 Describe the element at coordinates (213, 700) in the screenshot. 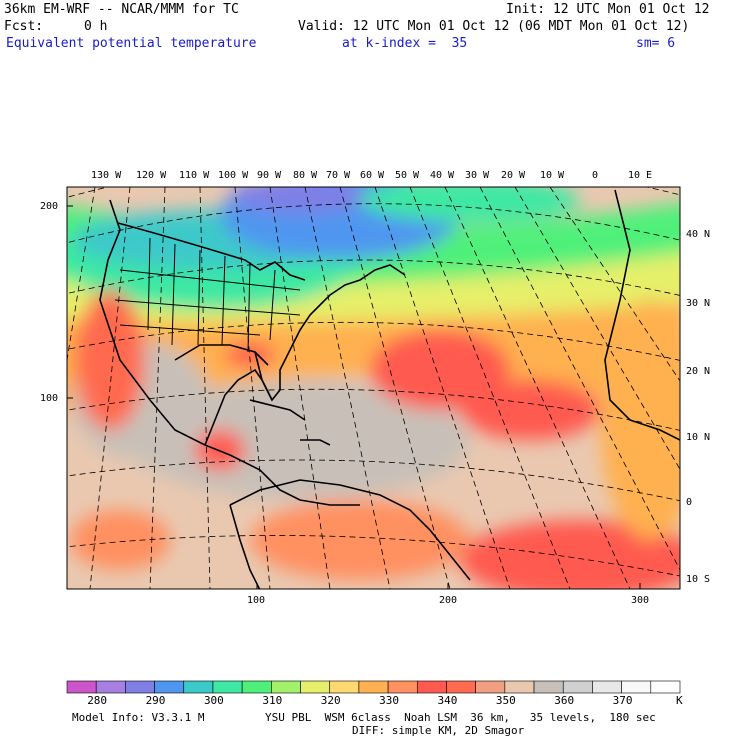

I see `colorbar-label: 300` at that location.